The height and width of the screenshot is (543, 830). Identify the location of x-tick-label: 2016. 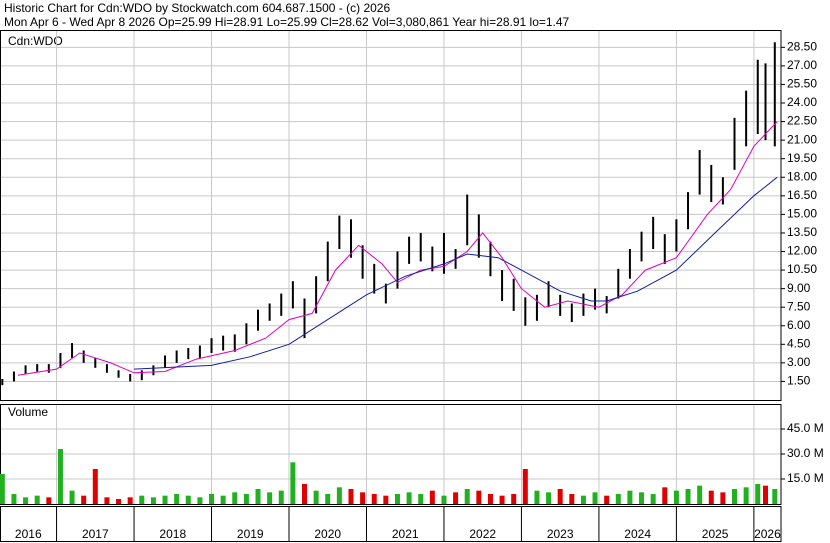
(28, 534).